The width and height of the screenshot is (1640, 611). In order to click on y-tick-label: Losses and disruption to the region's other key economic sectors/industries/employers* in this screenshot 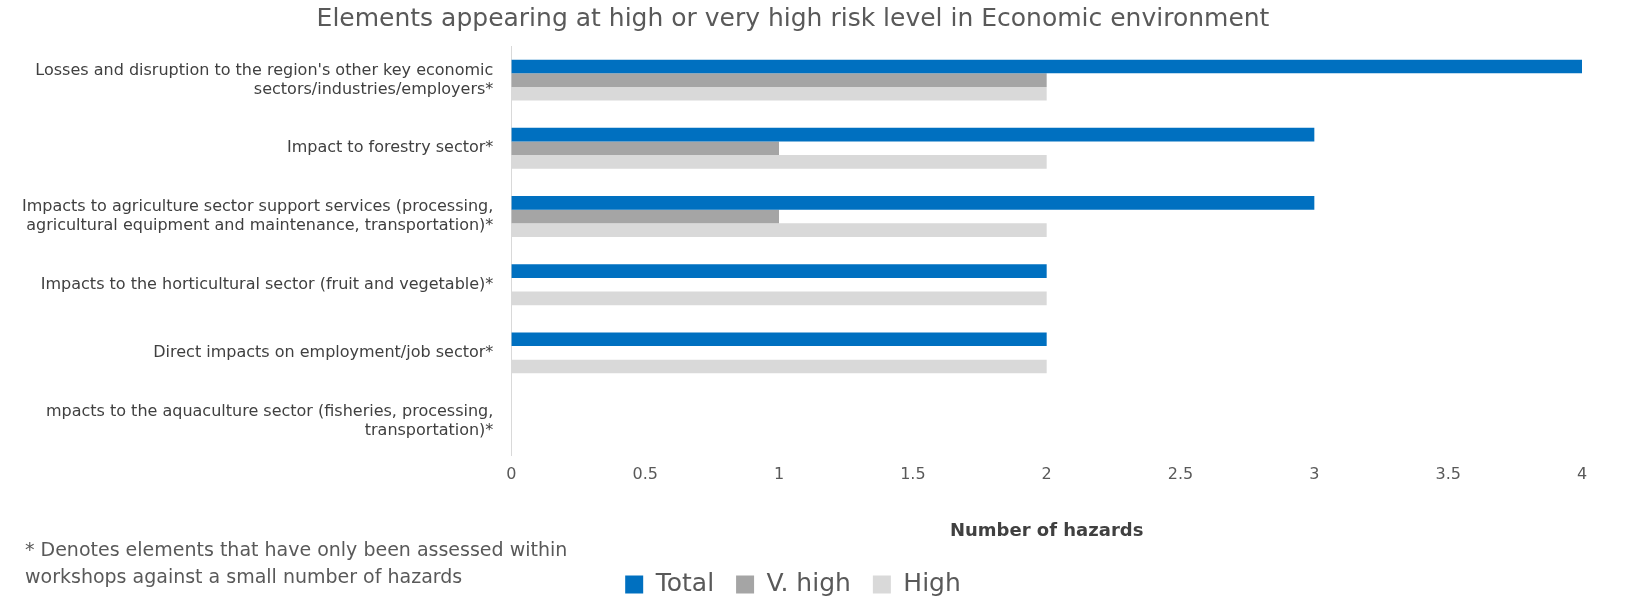, I will do `click(264, 78)`.